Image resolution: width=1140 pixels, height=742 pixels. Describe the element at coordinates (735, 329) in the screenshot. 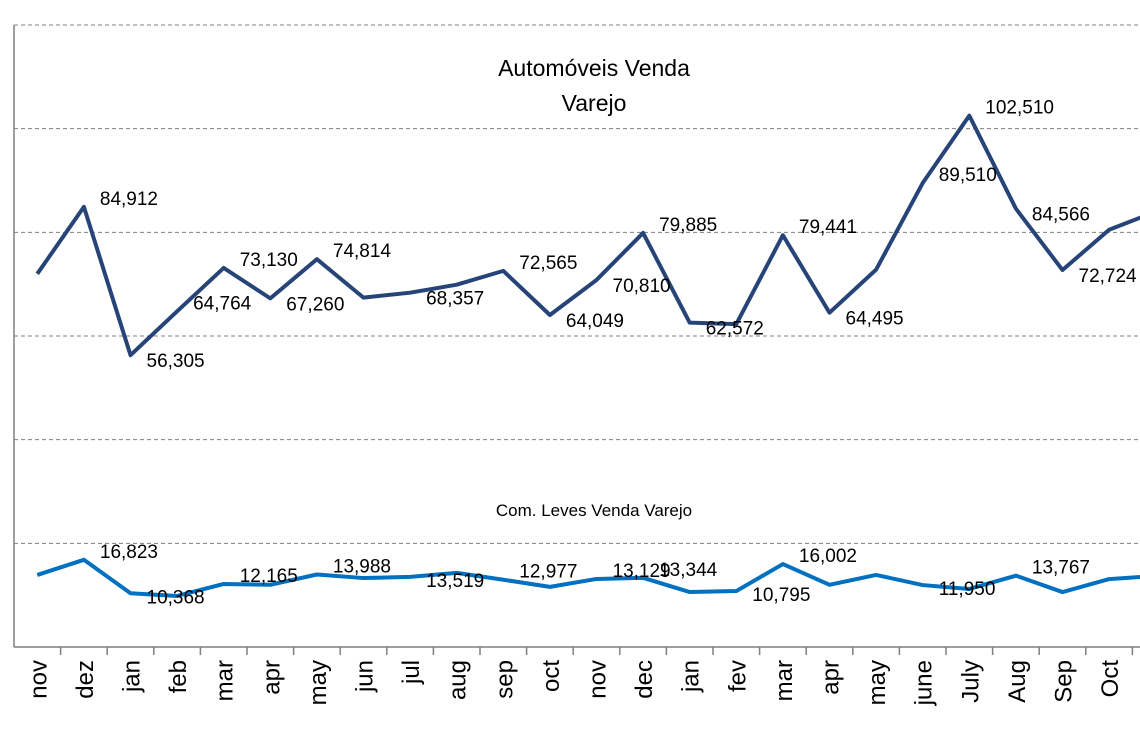

I see `data-label: 62,572` at that location.